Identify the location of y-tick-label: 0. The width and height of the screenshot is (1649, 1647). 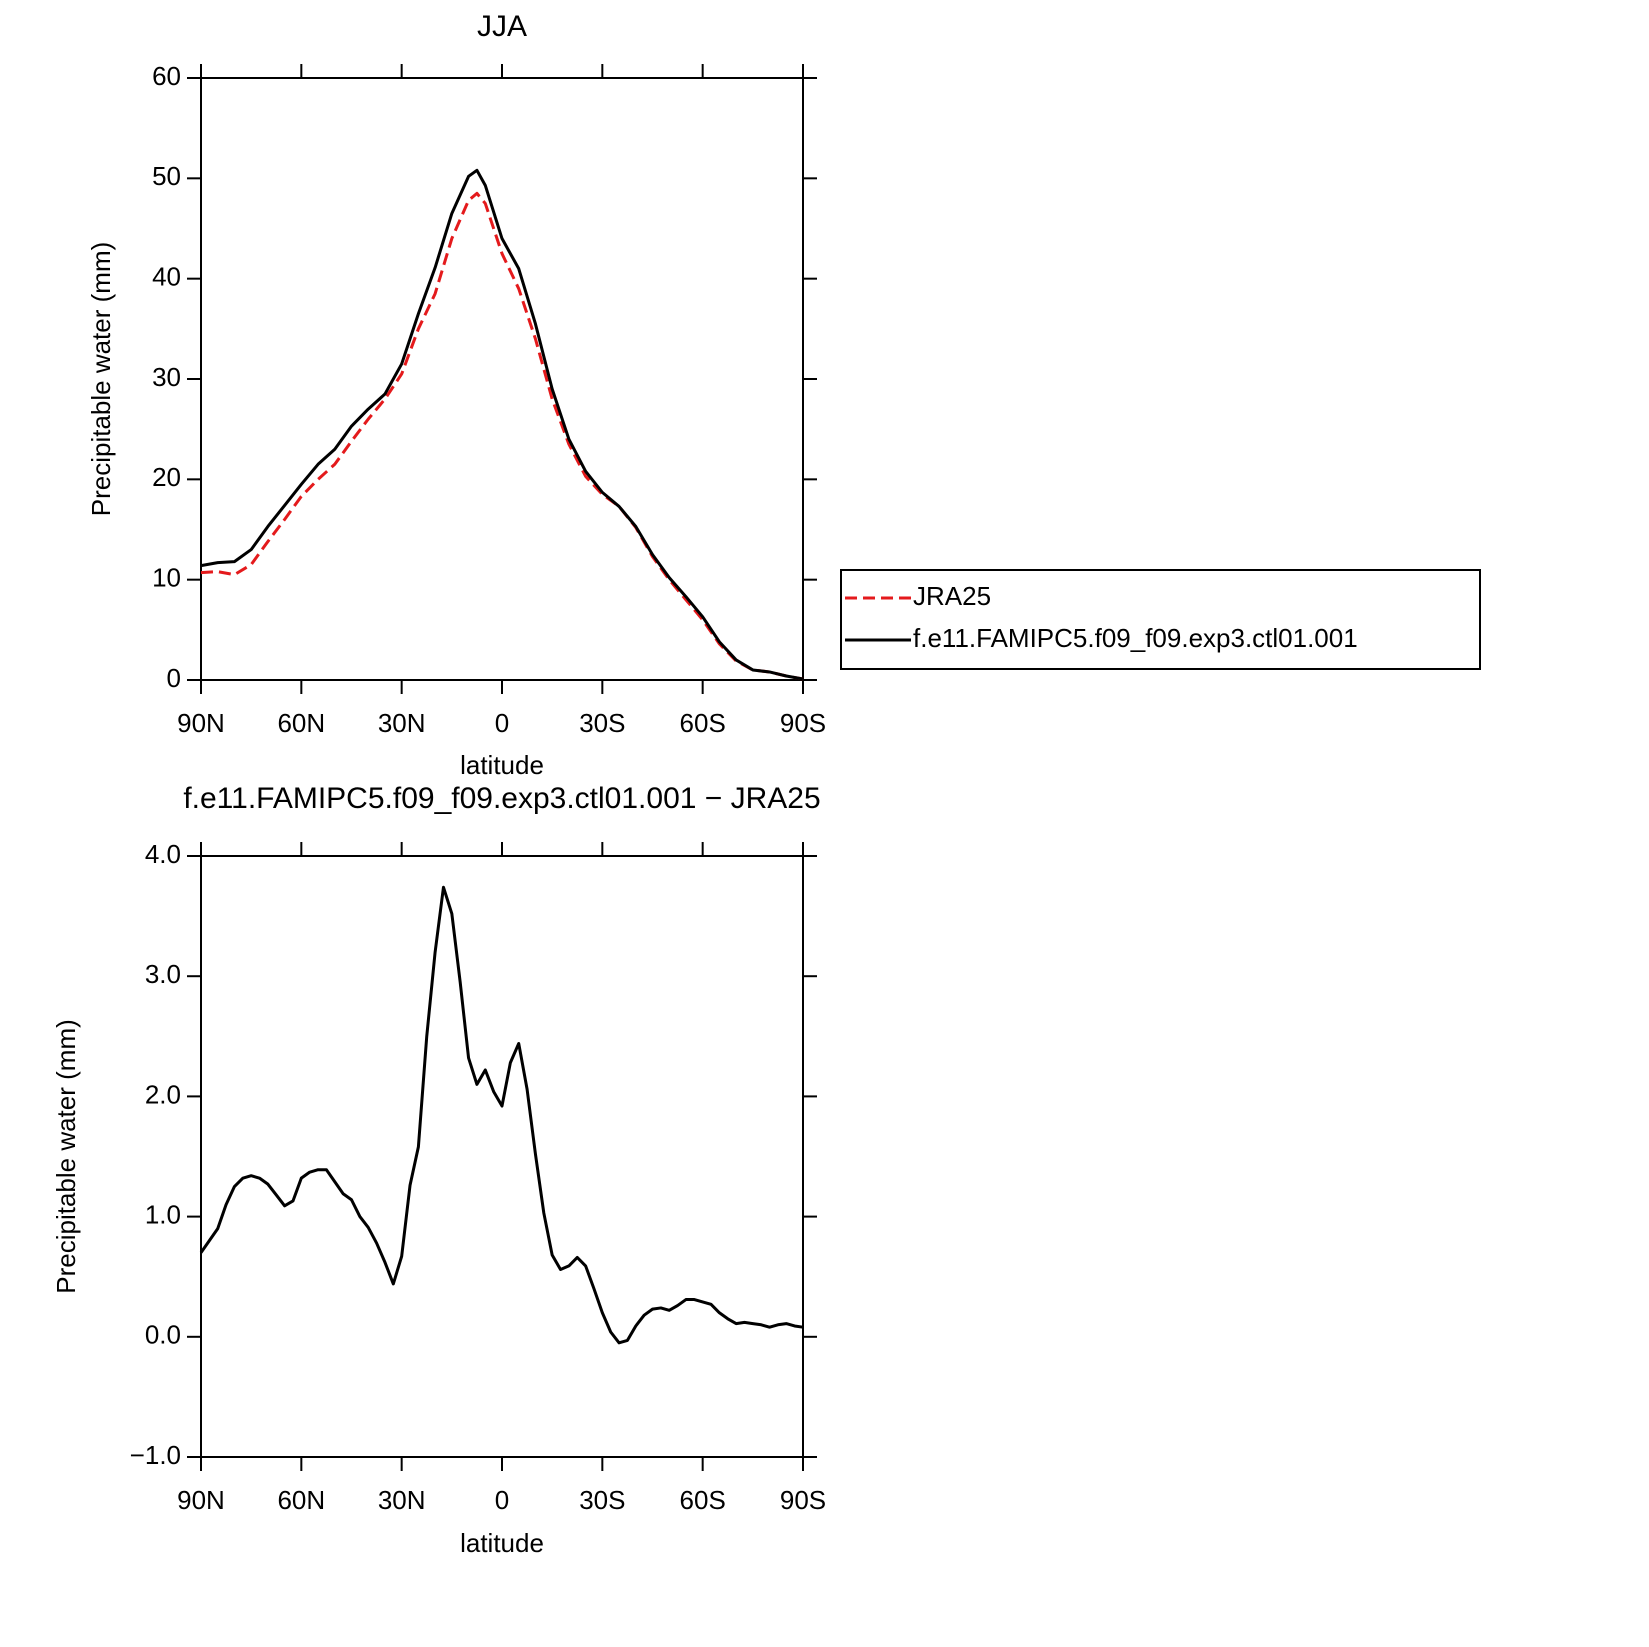
(174, 678).